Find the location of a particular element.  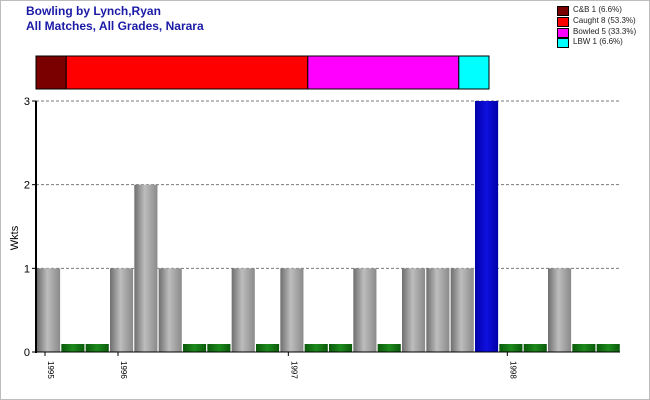

y-tick-label: 0 is located at coordinates (27, 353).